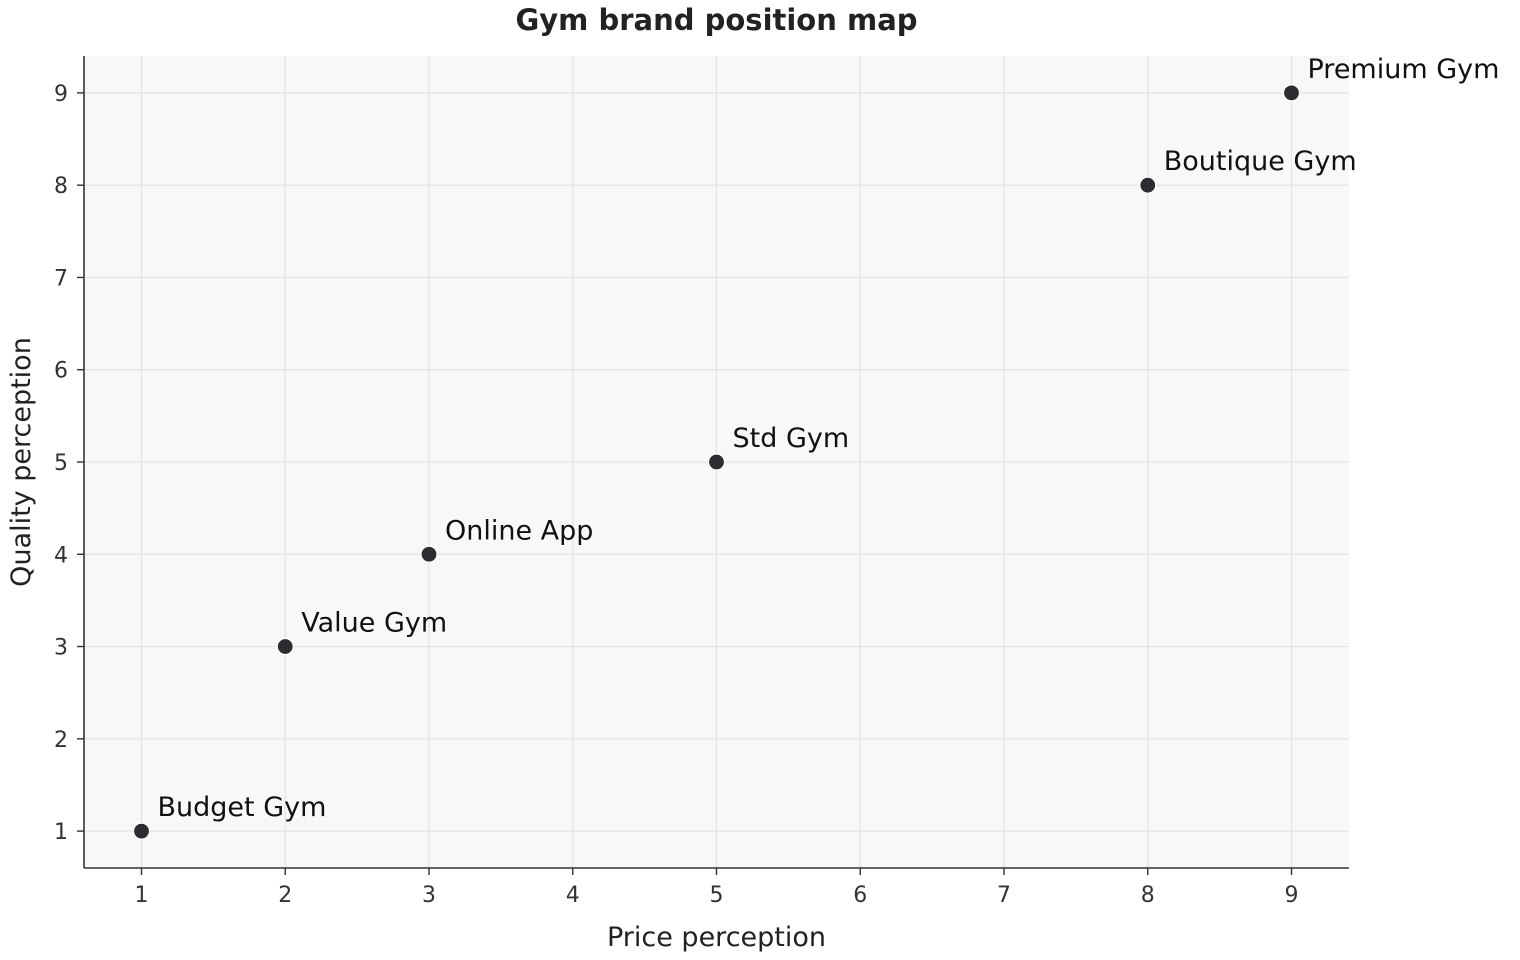 The width and height of the screenshot is (1520, 960). I want to click on y-tick-label: 1, so click(61, 832).